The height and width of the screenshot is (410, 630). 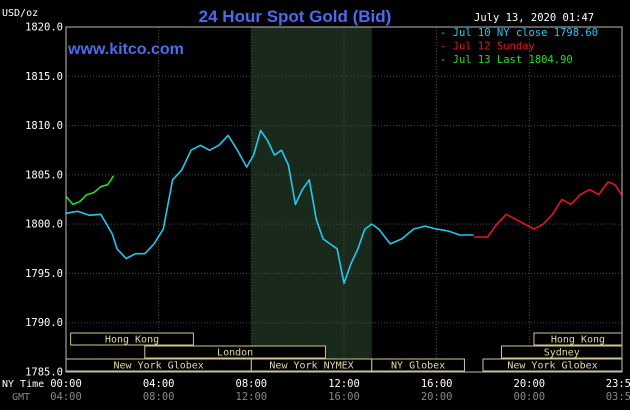 What do you see at coordinates (519, 33) in the screenshot?
I see `legend-entry: - Jul 10 NY close 1798.60` at bounding box center [519, 33].